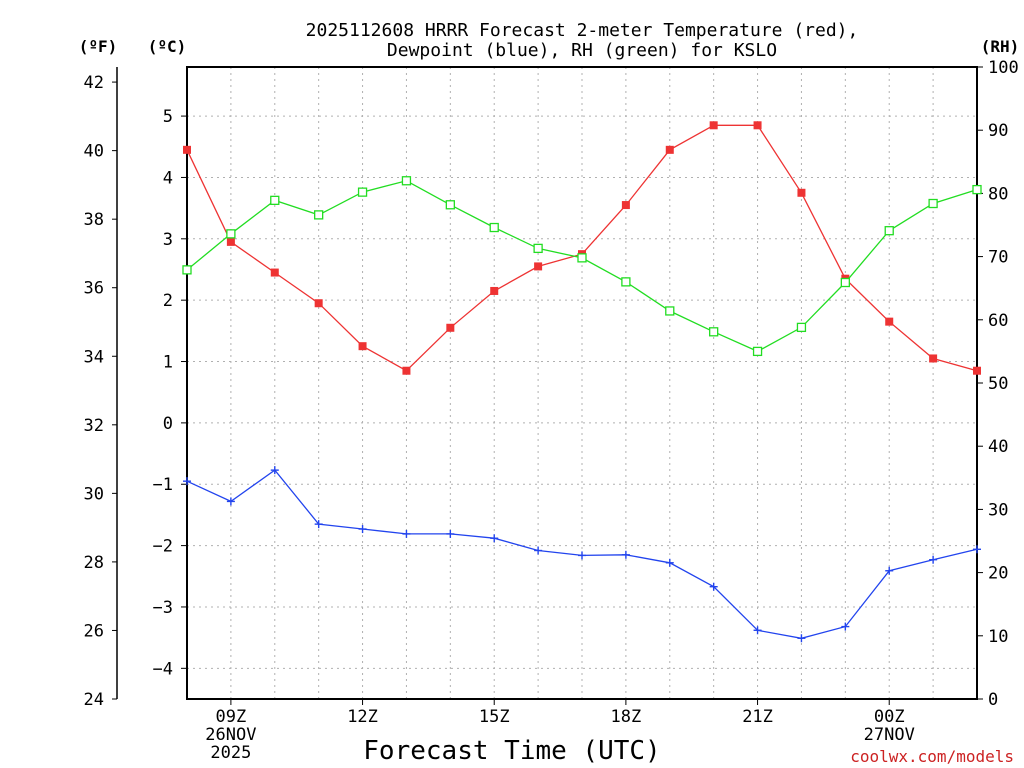 The height and width of the screenshot is (768, 1024). I want to click on rh-tick-label: 100, so click(1003, 68).